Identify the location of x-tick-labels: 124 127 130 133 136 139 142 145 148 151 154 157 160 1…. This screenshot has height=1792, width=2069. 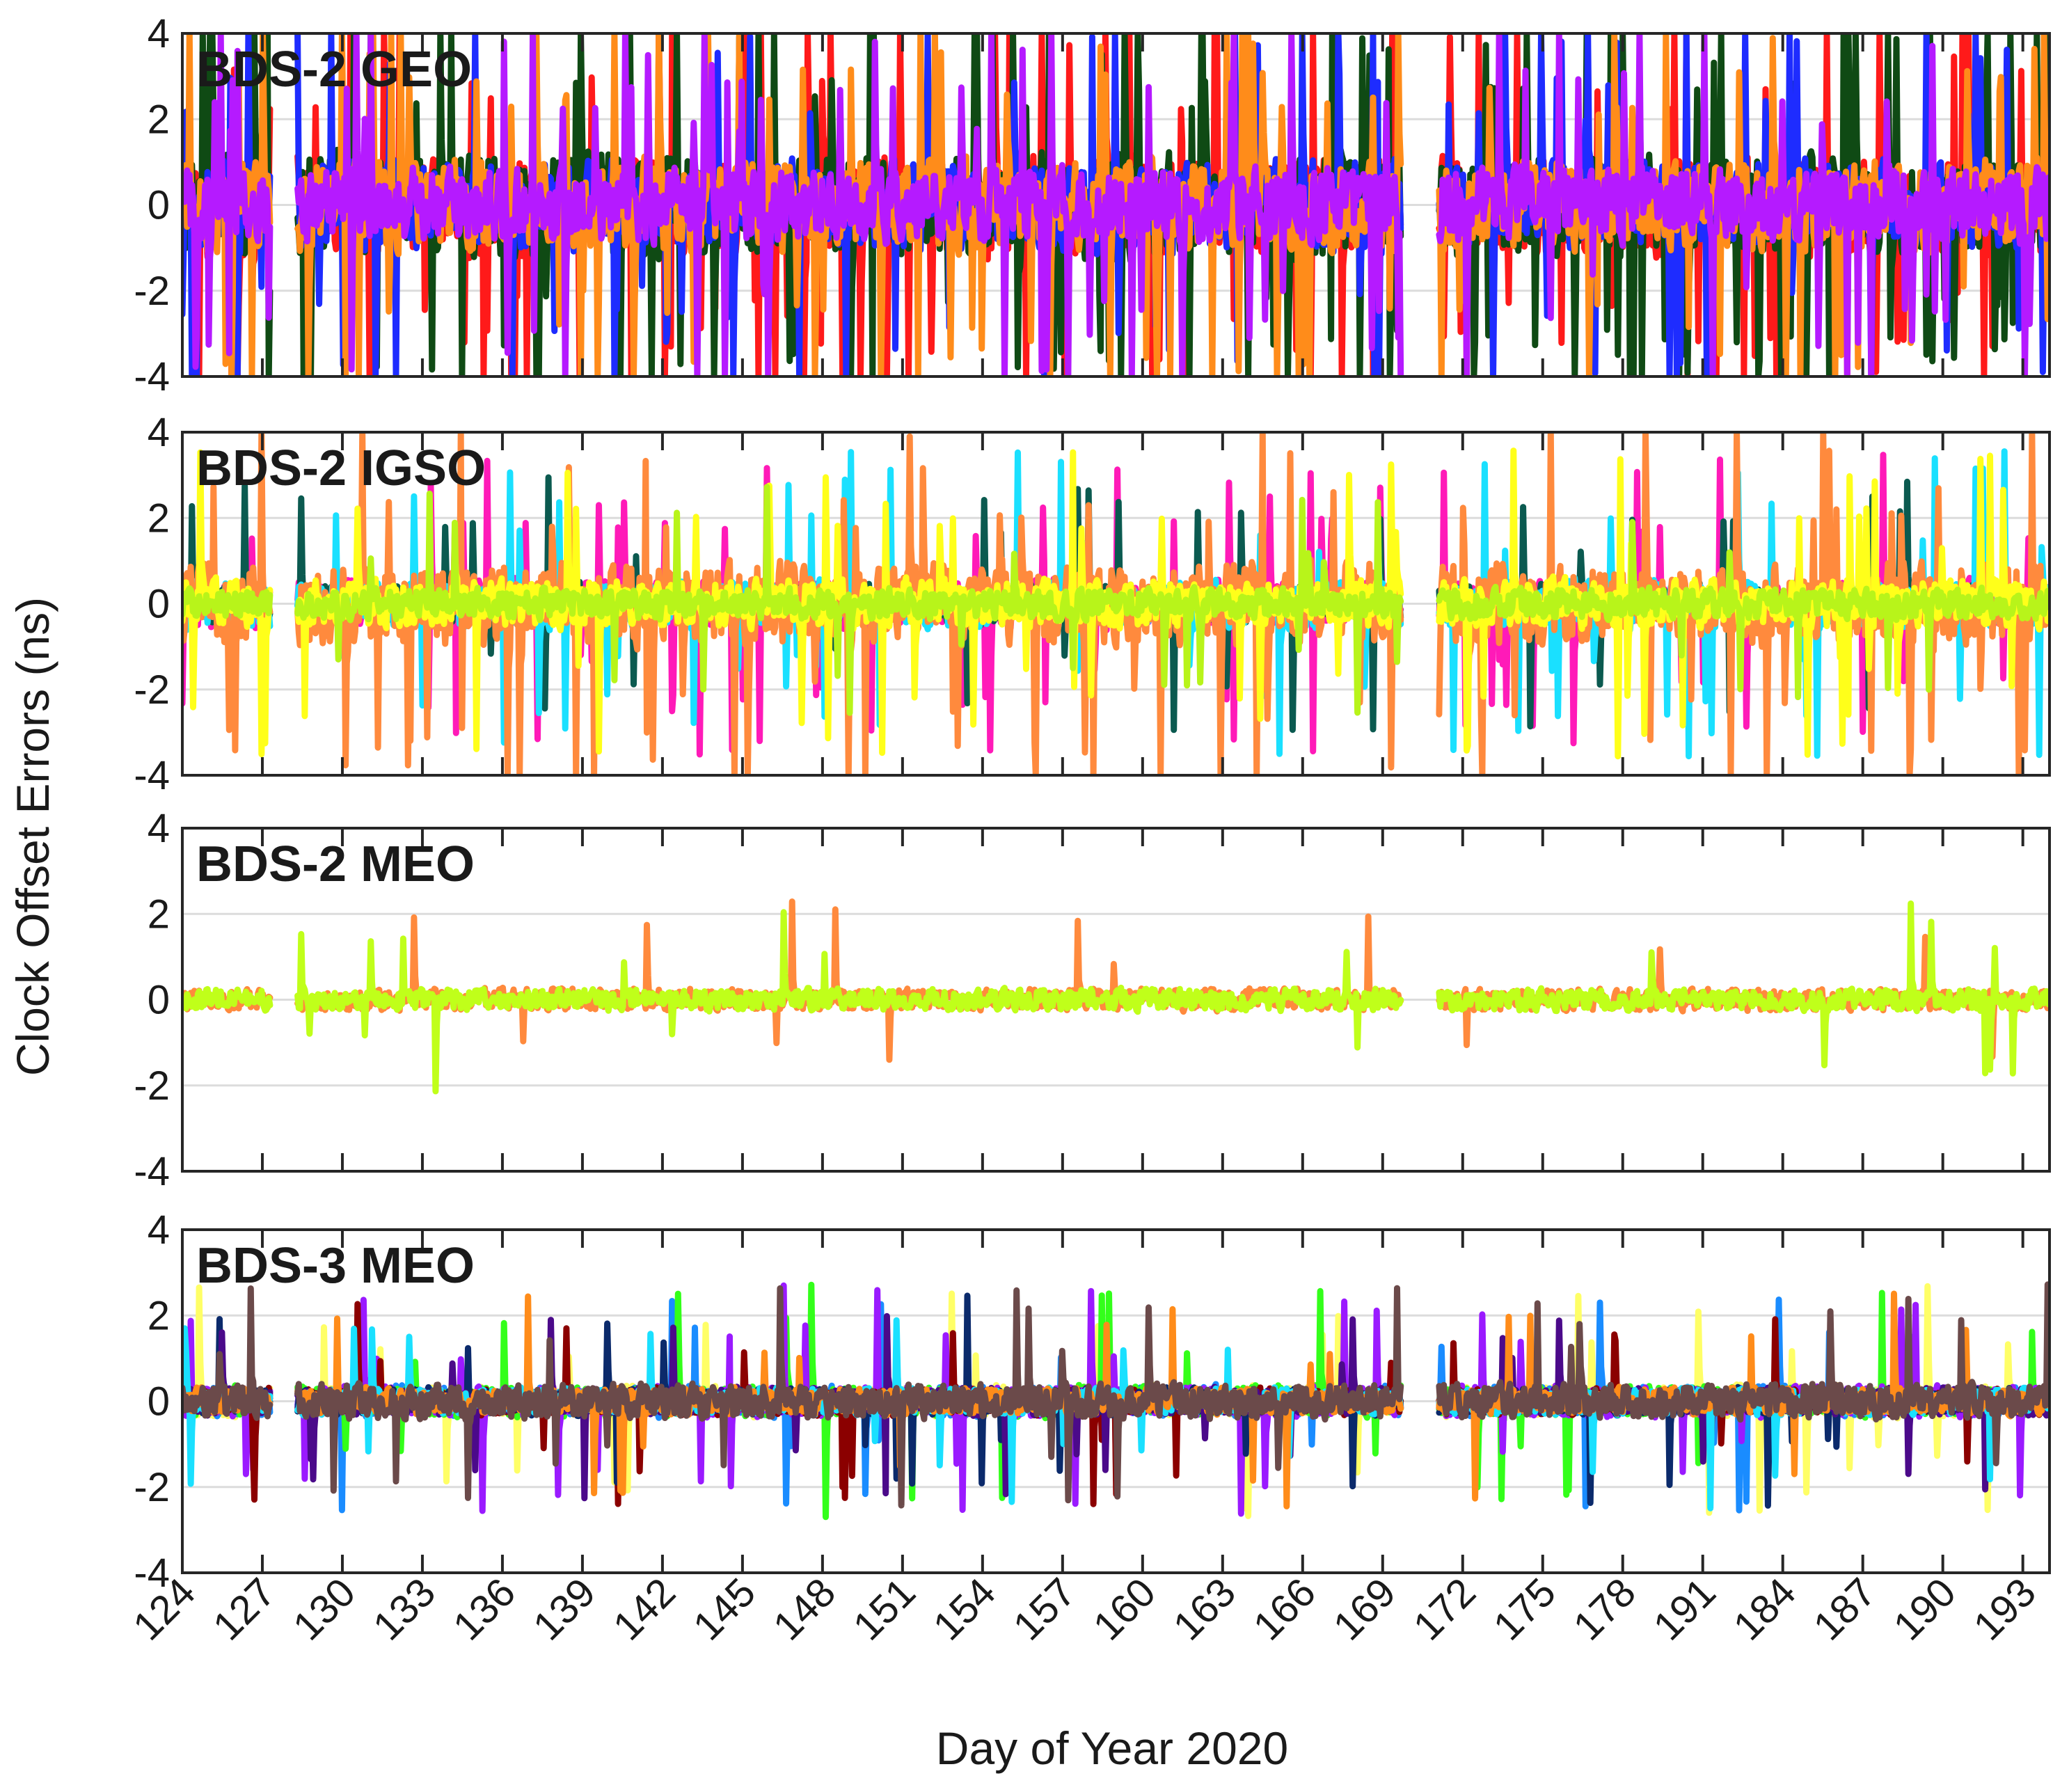
(1085, 1609).